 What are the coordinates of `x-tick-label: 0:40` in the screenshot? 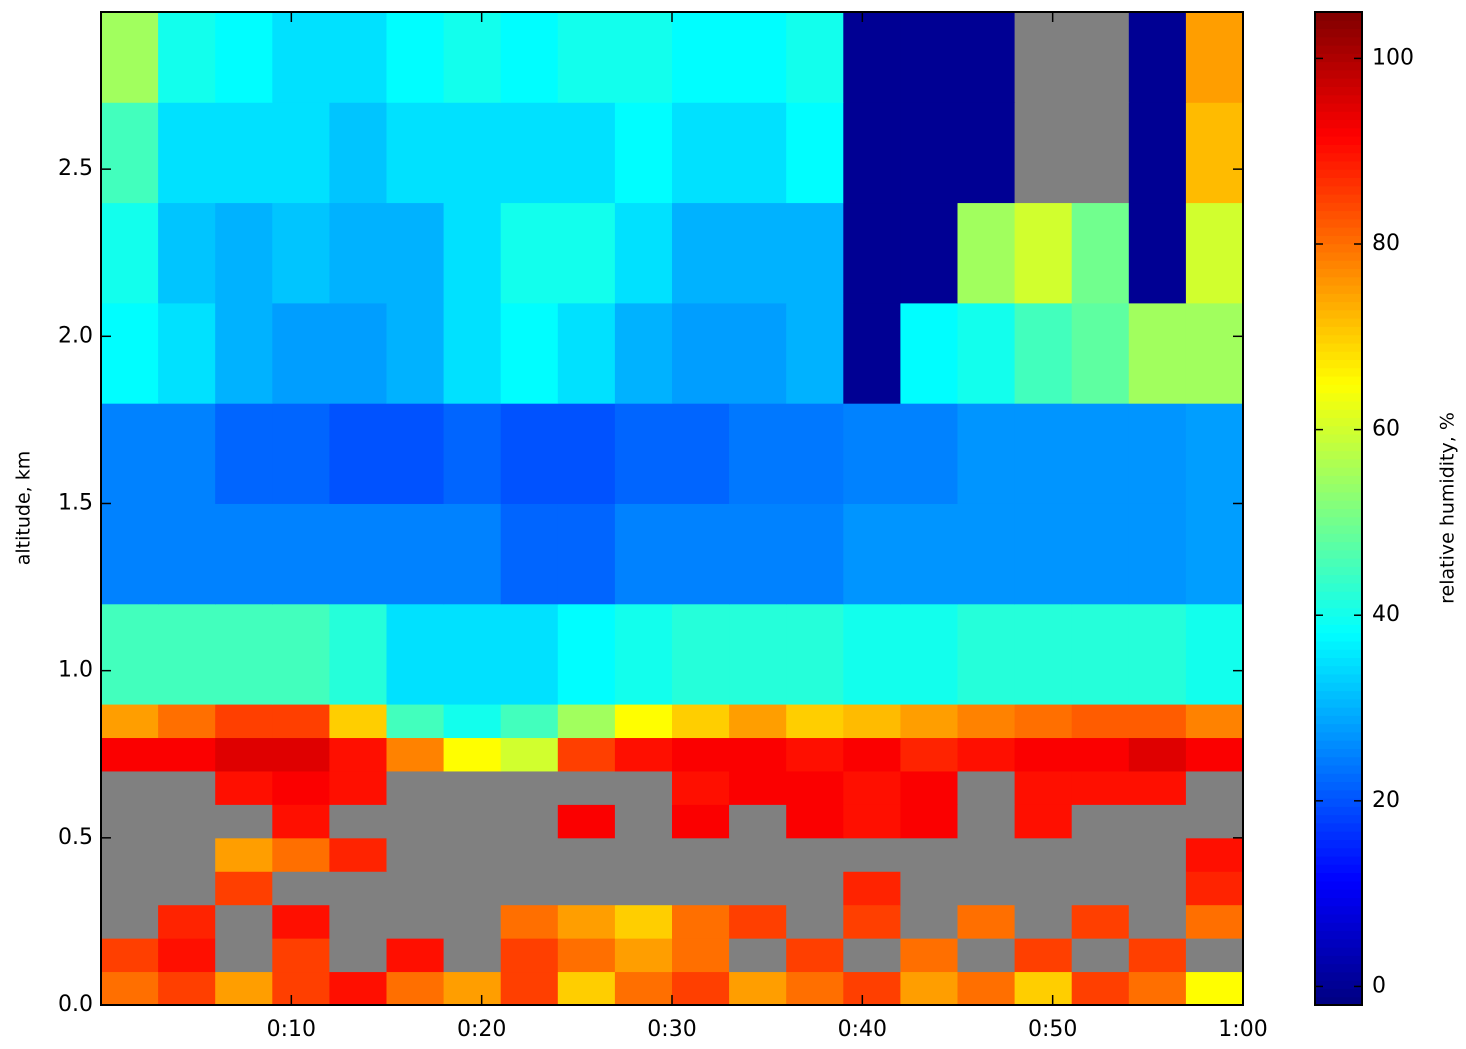 It's located at (862, 1029).